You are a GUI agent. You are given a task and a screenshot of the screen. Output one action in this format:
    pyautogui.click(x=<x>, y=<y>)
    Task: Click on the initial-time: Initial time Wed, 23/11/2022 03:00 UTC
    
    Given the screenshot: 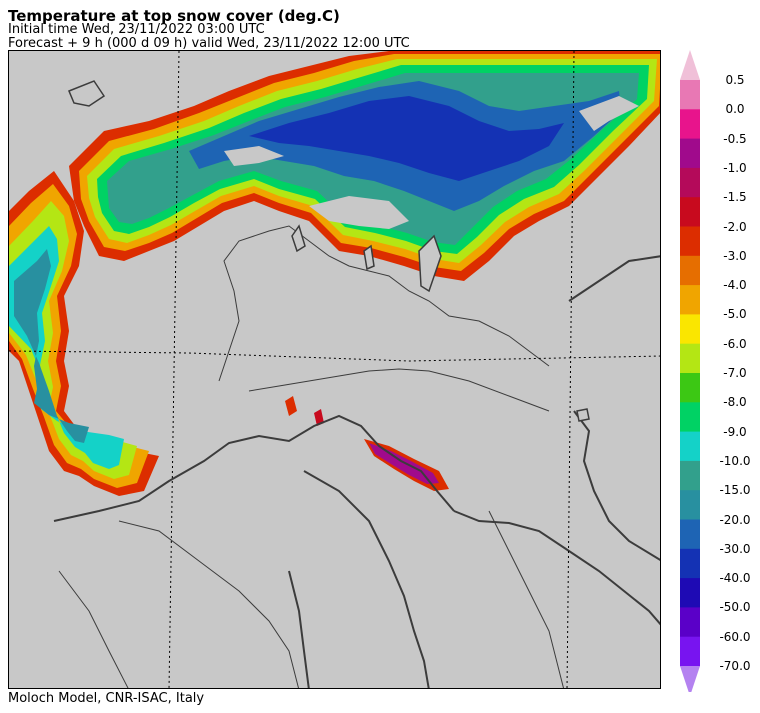 What is the action you would take?
    pyautogui.click(x=136, y=29)
    